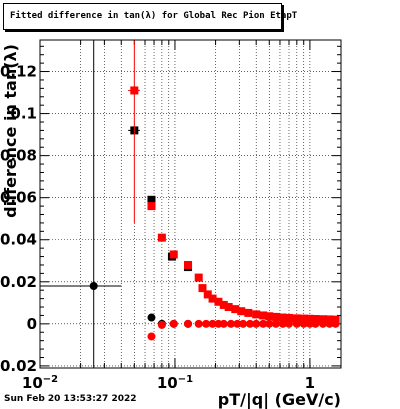 The image size is (400, 409). What do you see at coordinates (18, 72) in the screenshot?
I see `y-tick-label: 0.12` at bounding box center [18, 72].